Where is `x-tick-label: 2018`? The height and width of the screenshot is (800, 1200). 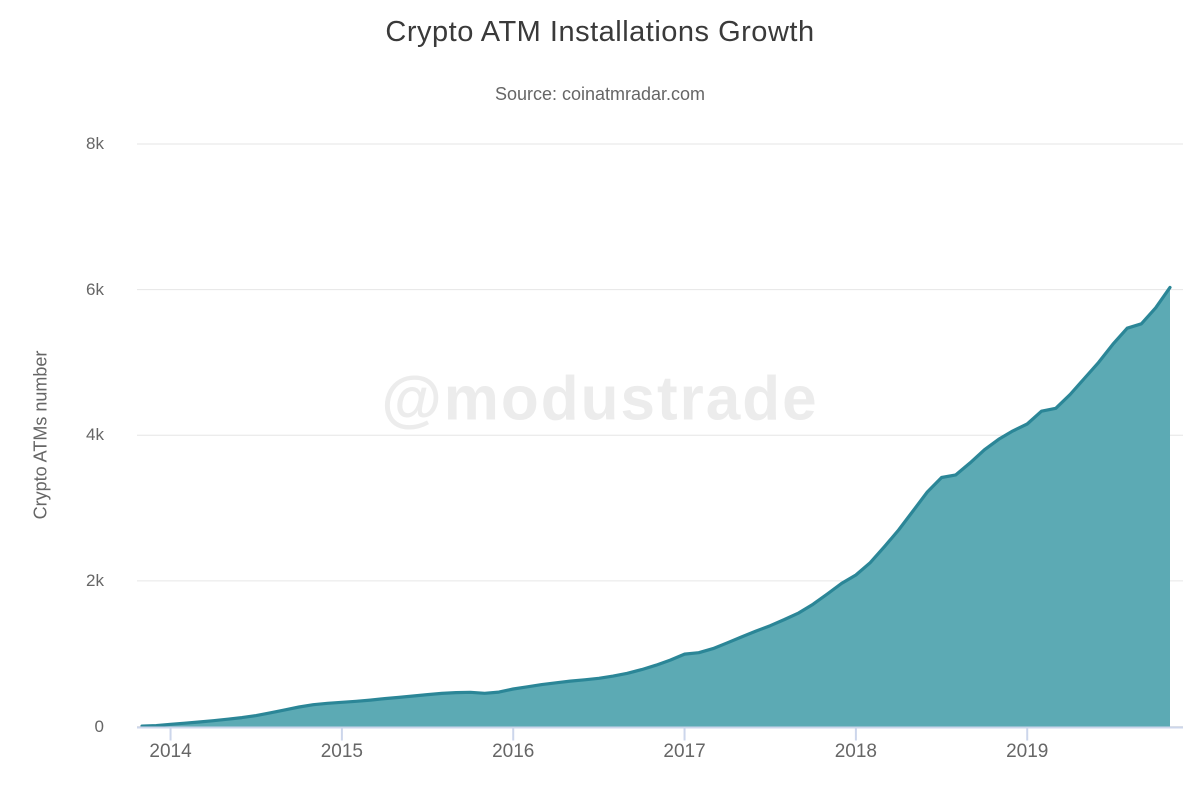
x-tick-label: 2018 is located at coordinates (856, 751).